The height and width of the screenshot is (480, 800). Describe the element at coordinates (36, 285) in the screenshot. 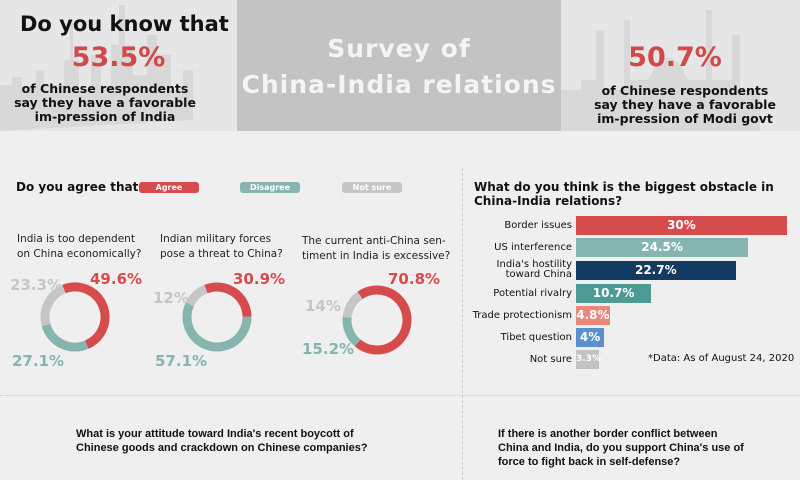

I see `donut1-notsure-label: 23.3%` at that location.